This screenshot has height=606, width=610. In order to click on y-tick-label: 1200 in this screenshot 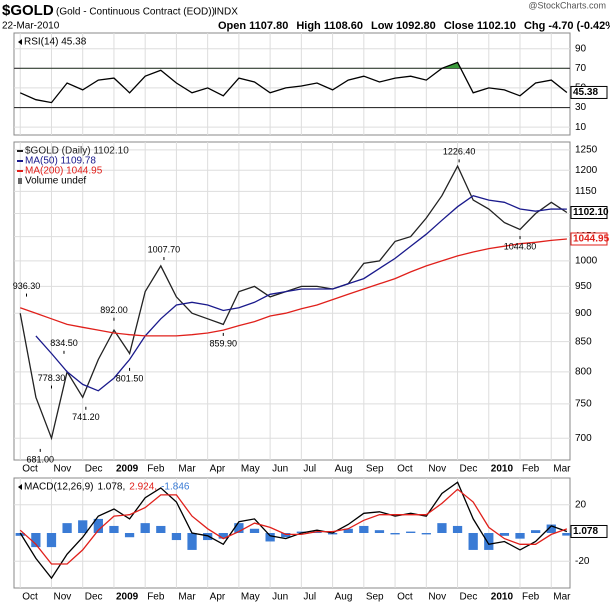, I will do `click(586, 170)`.